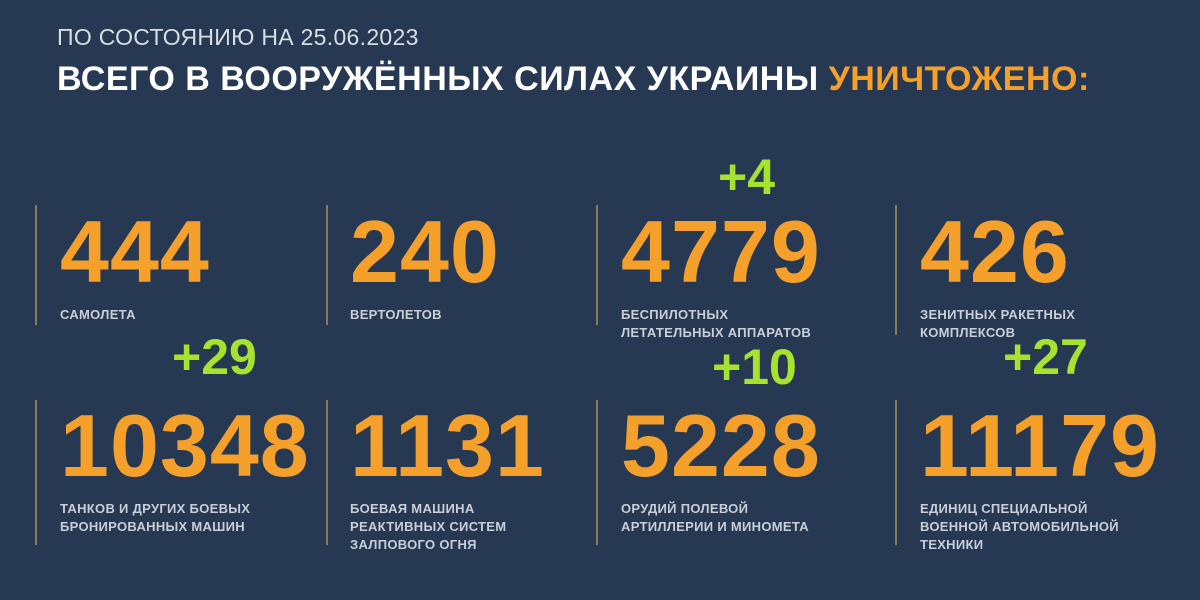 The height and width of the screenshot is (600, 1200). Describe the element at coordinates (995, 251) in the screenshot. I see `stat-value: 426` at that location.